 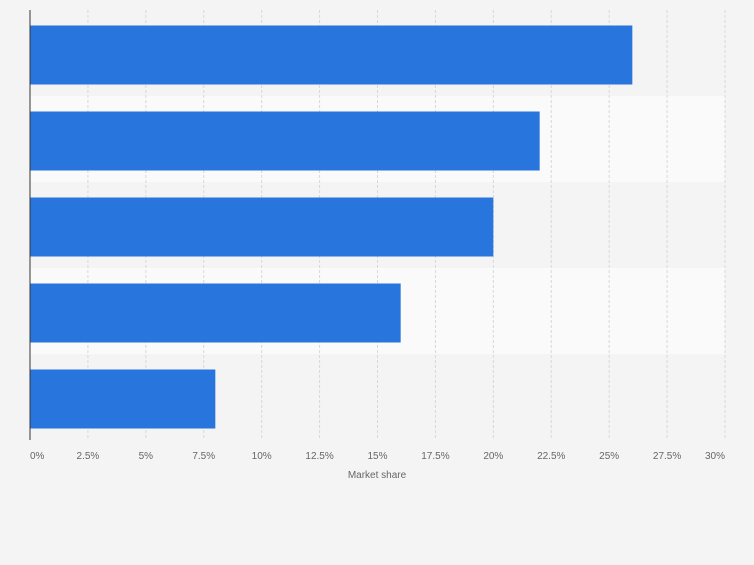 What do you see at coordinates (551, 456) in the screenshot?
I see `x-tick-label: 22.5%` at bounding box center [551, 456].